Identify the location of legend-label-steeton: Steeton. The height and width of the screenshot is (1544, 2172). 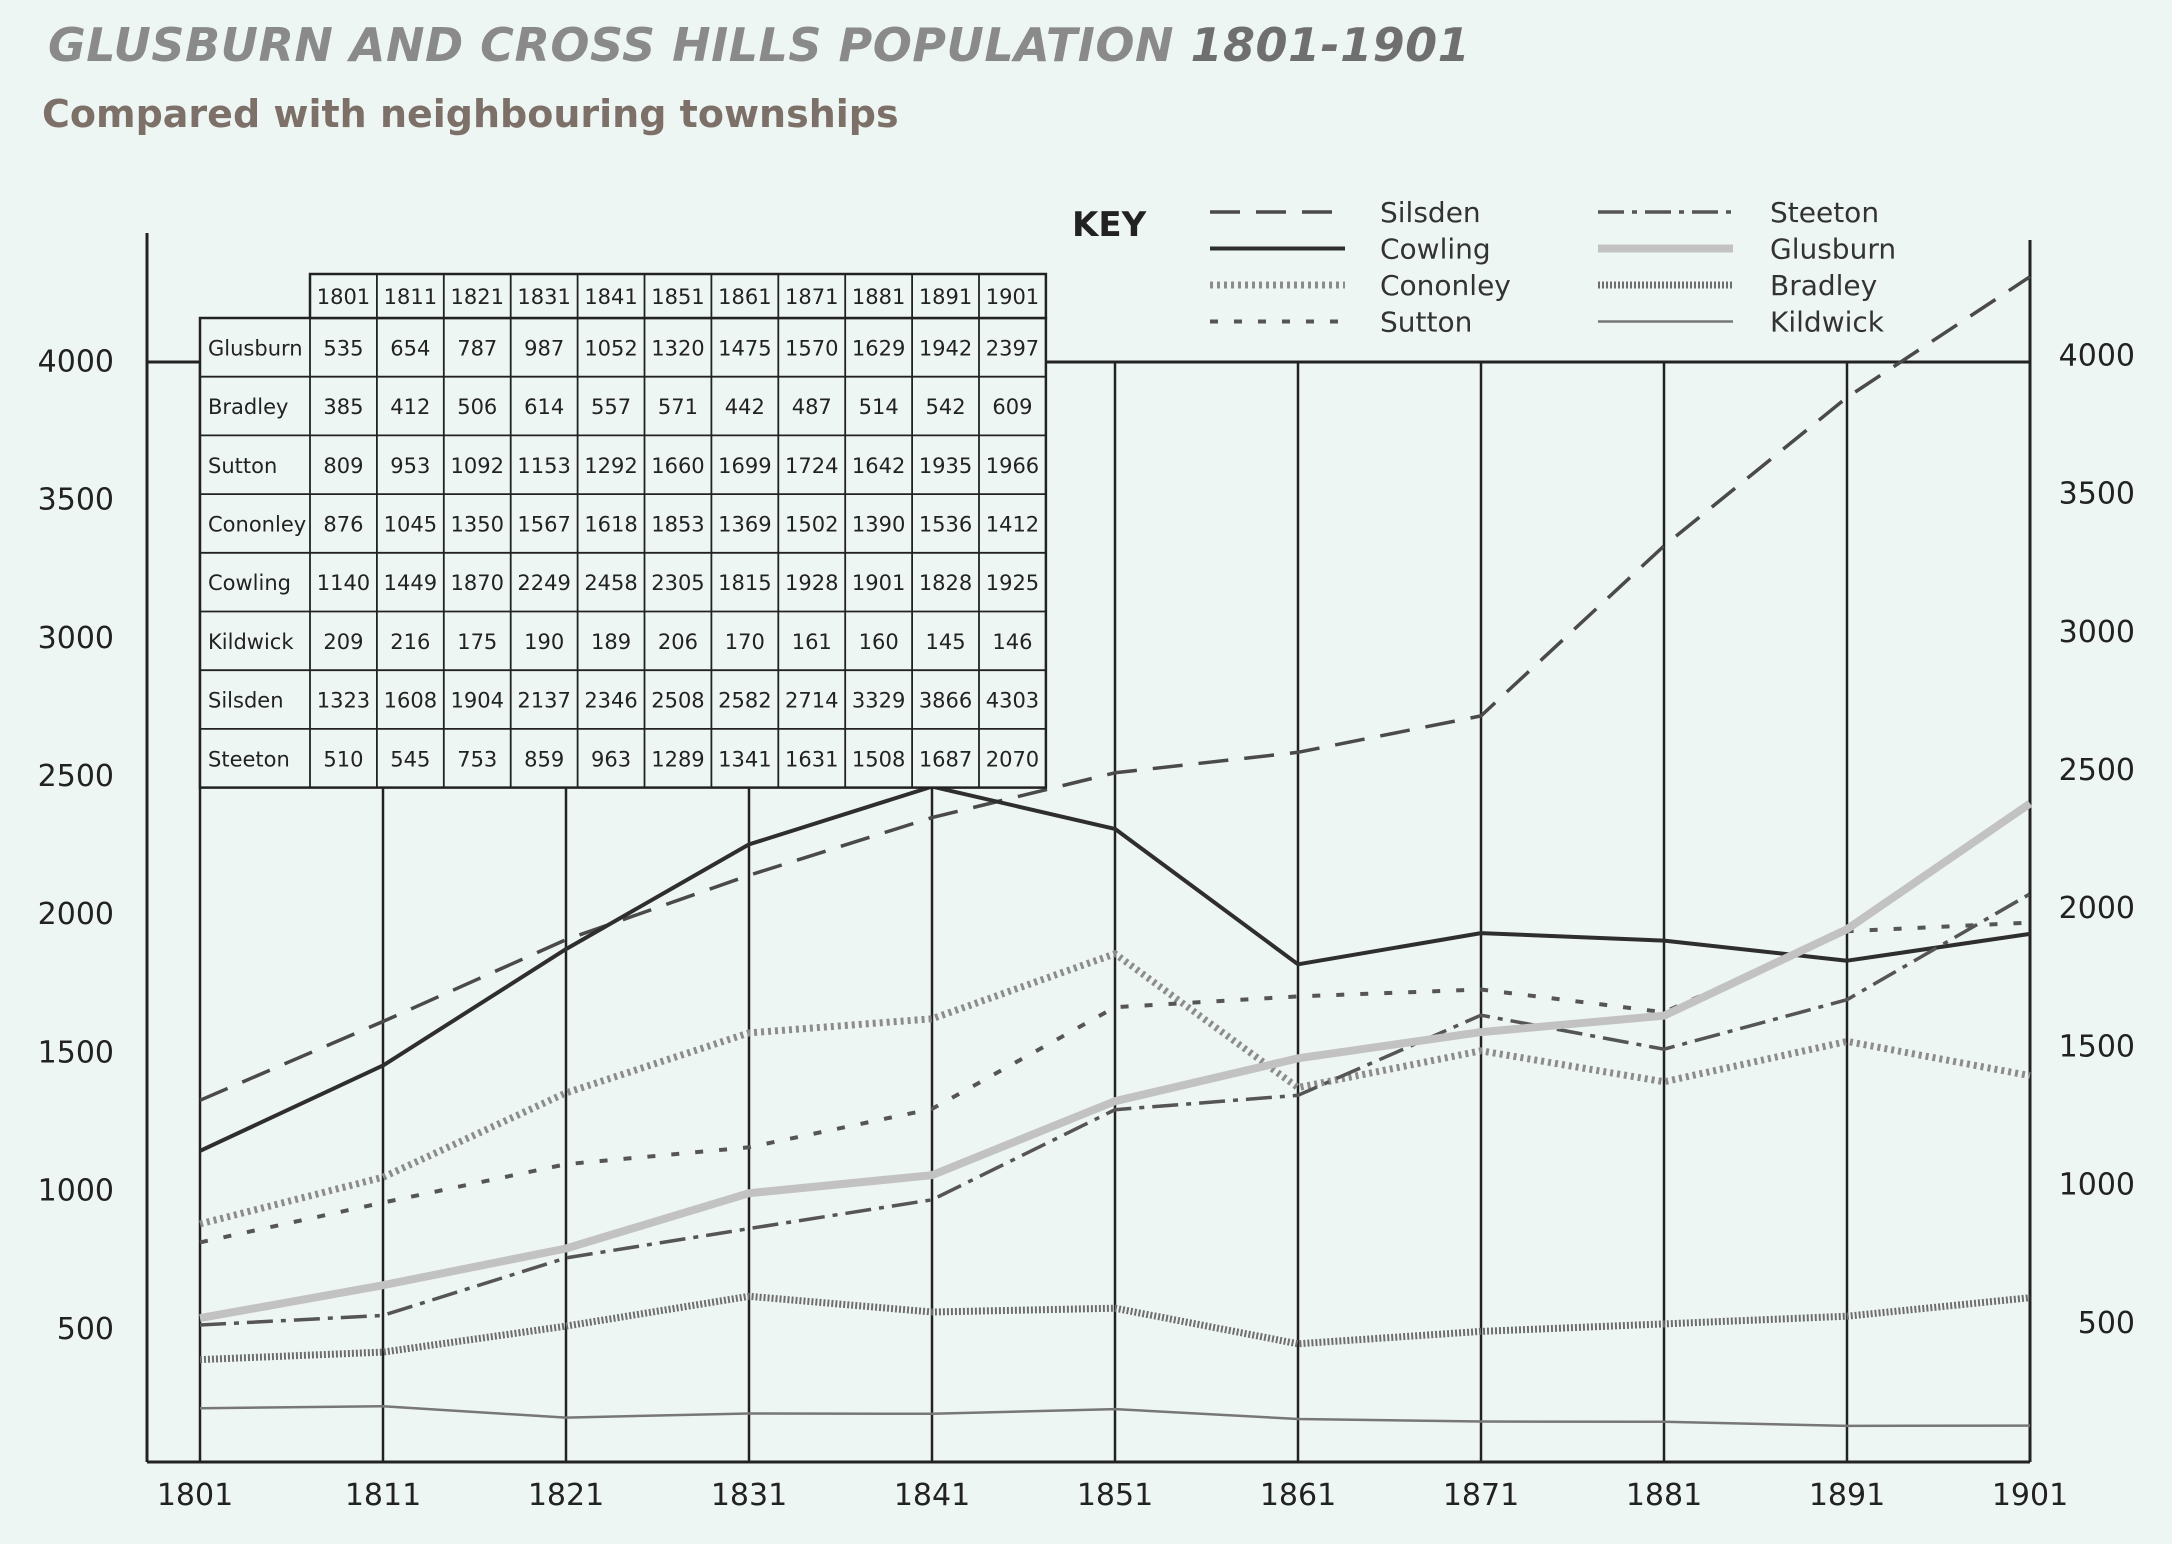
(1824, 212).